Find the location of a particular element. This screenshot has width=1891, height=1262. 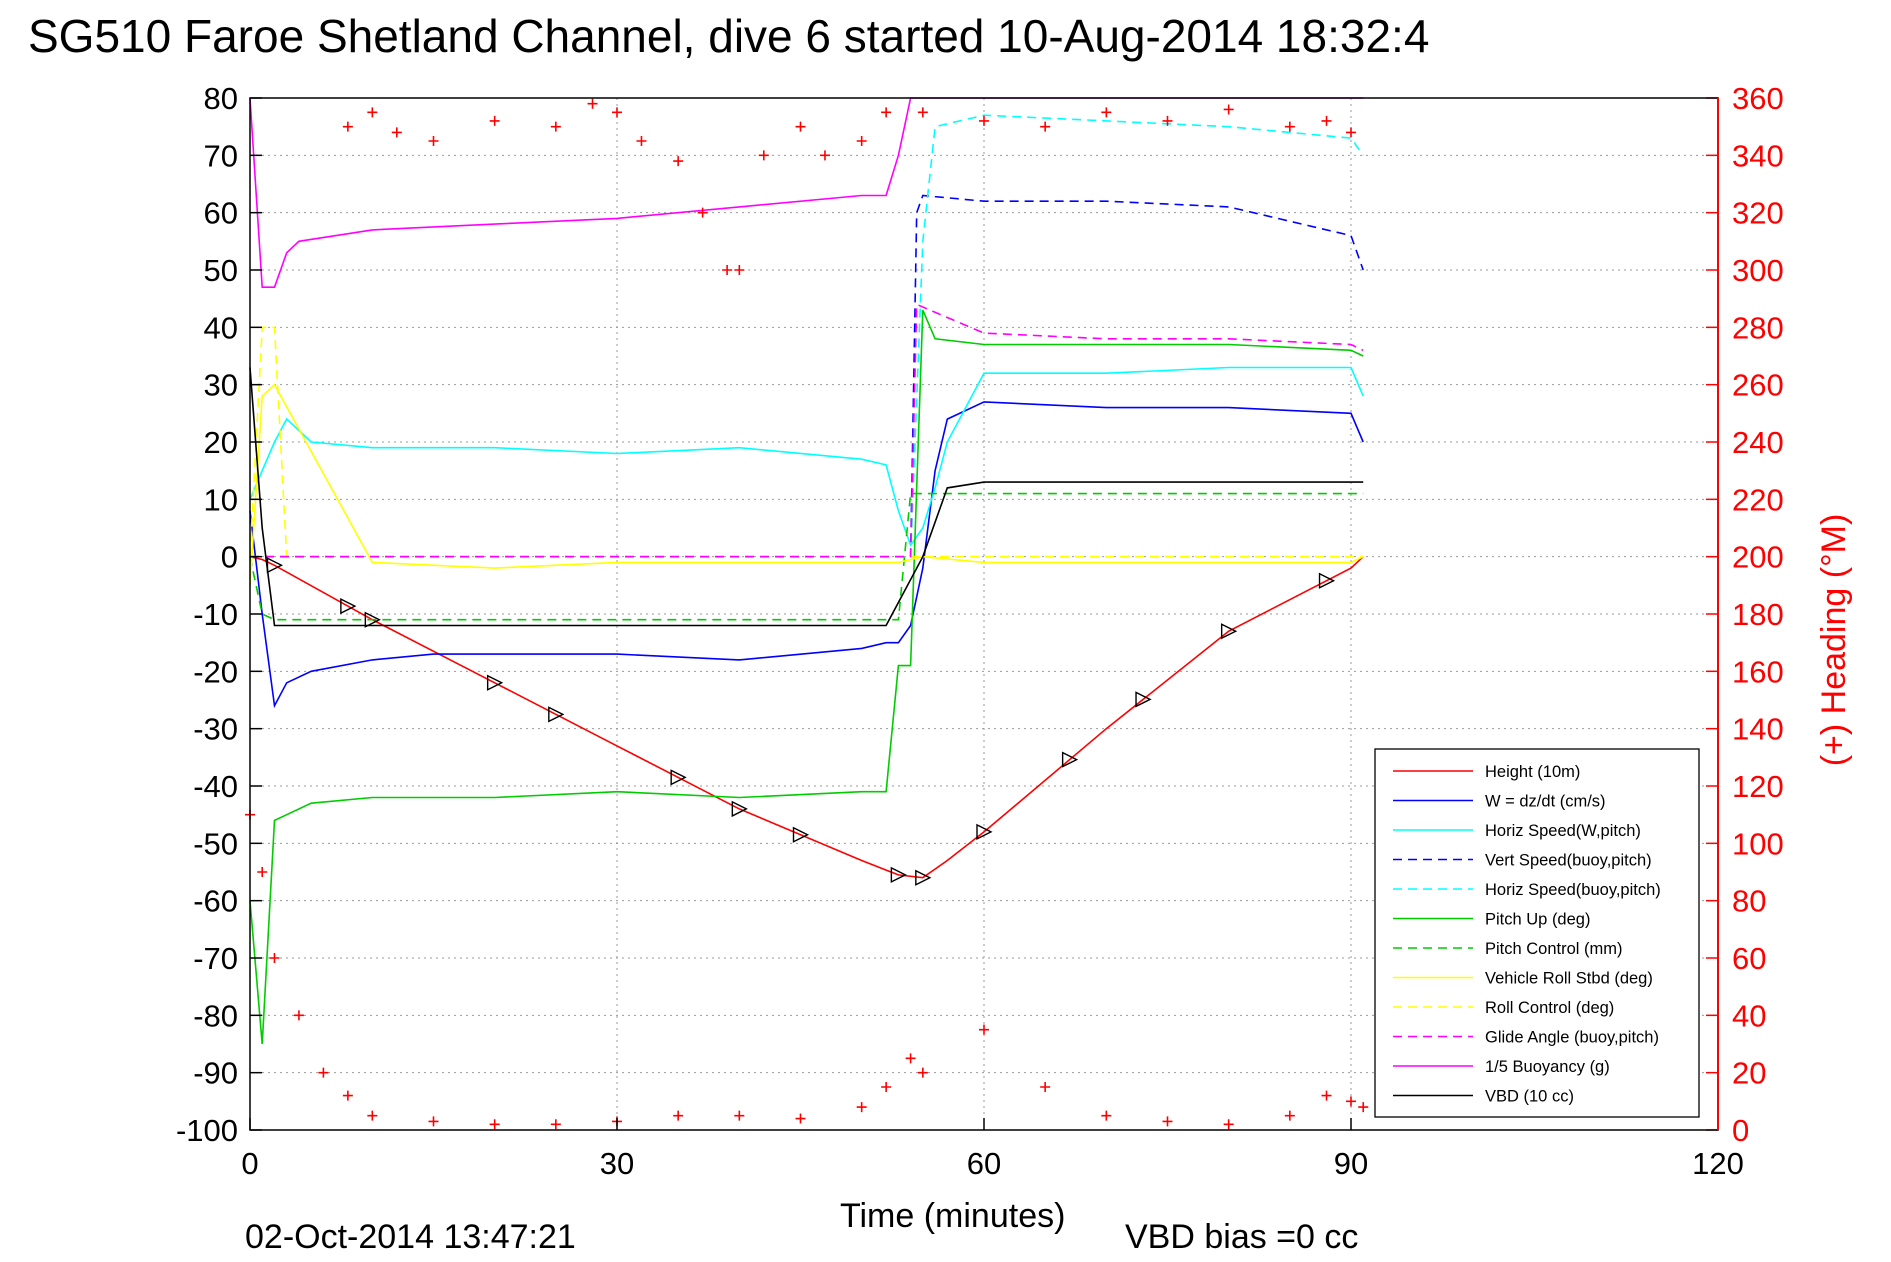

right-tick-label: 40 is located at coordinates (1749, 1015).